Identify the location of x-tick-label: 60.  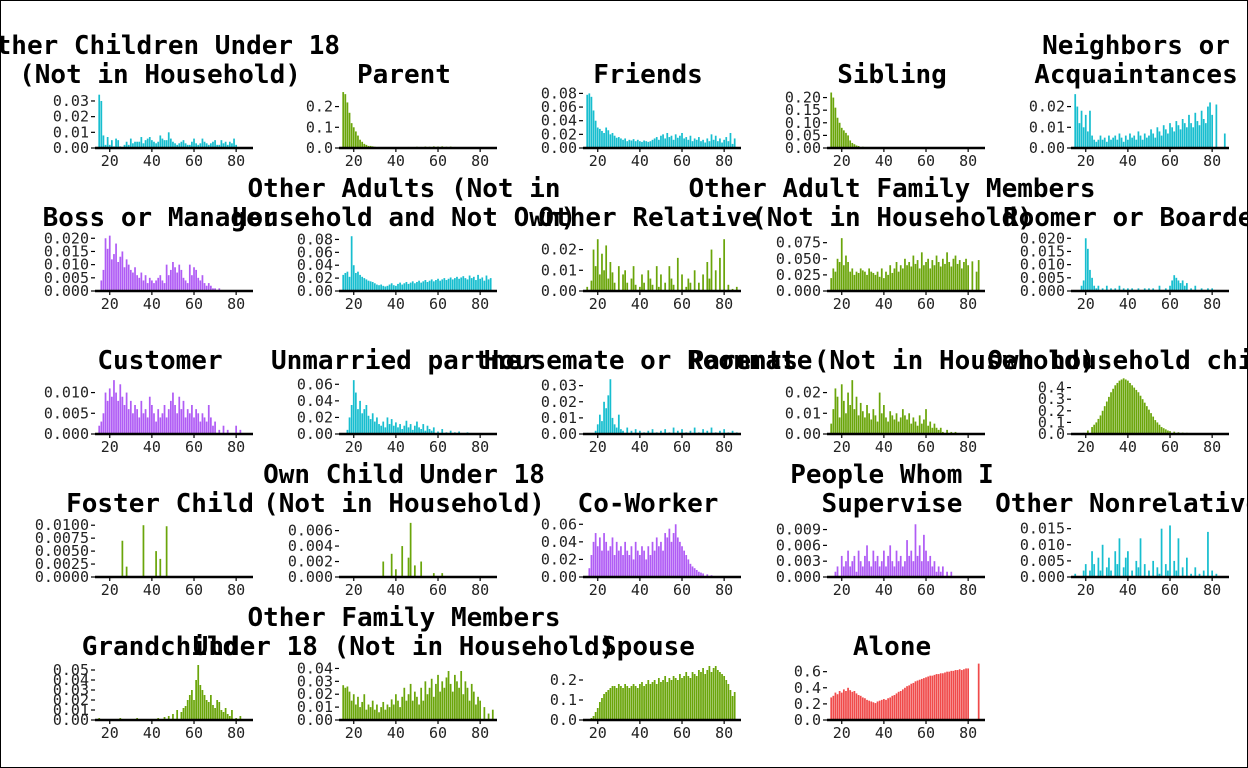
(194, 590).